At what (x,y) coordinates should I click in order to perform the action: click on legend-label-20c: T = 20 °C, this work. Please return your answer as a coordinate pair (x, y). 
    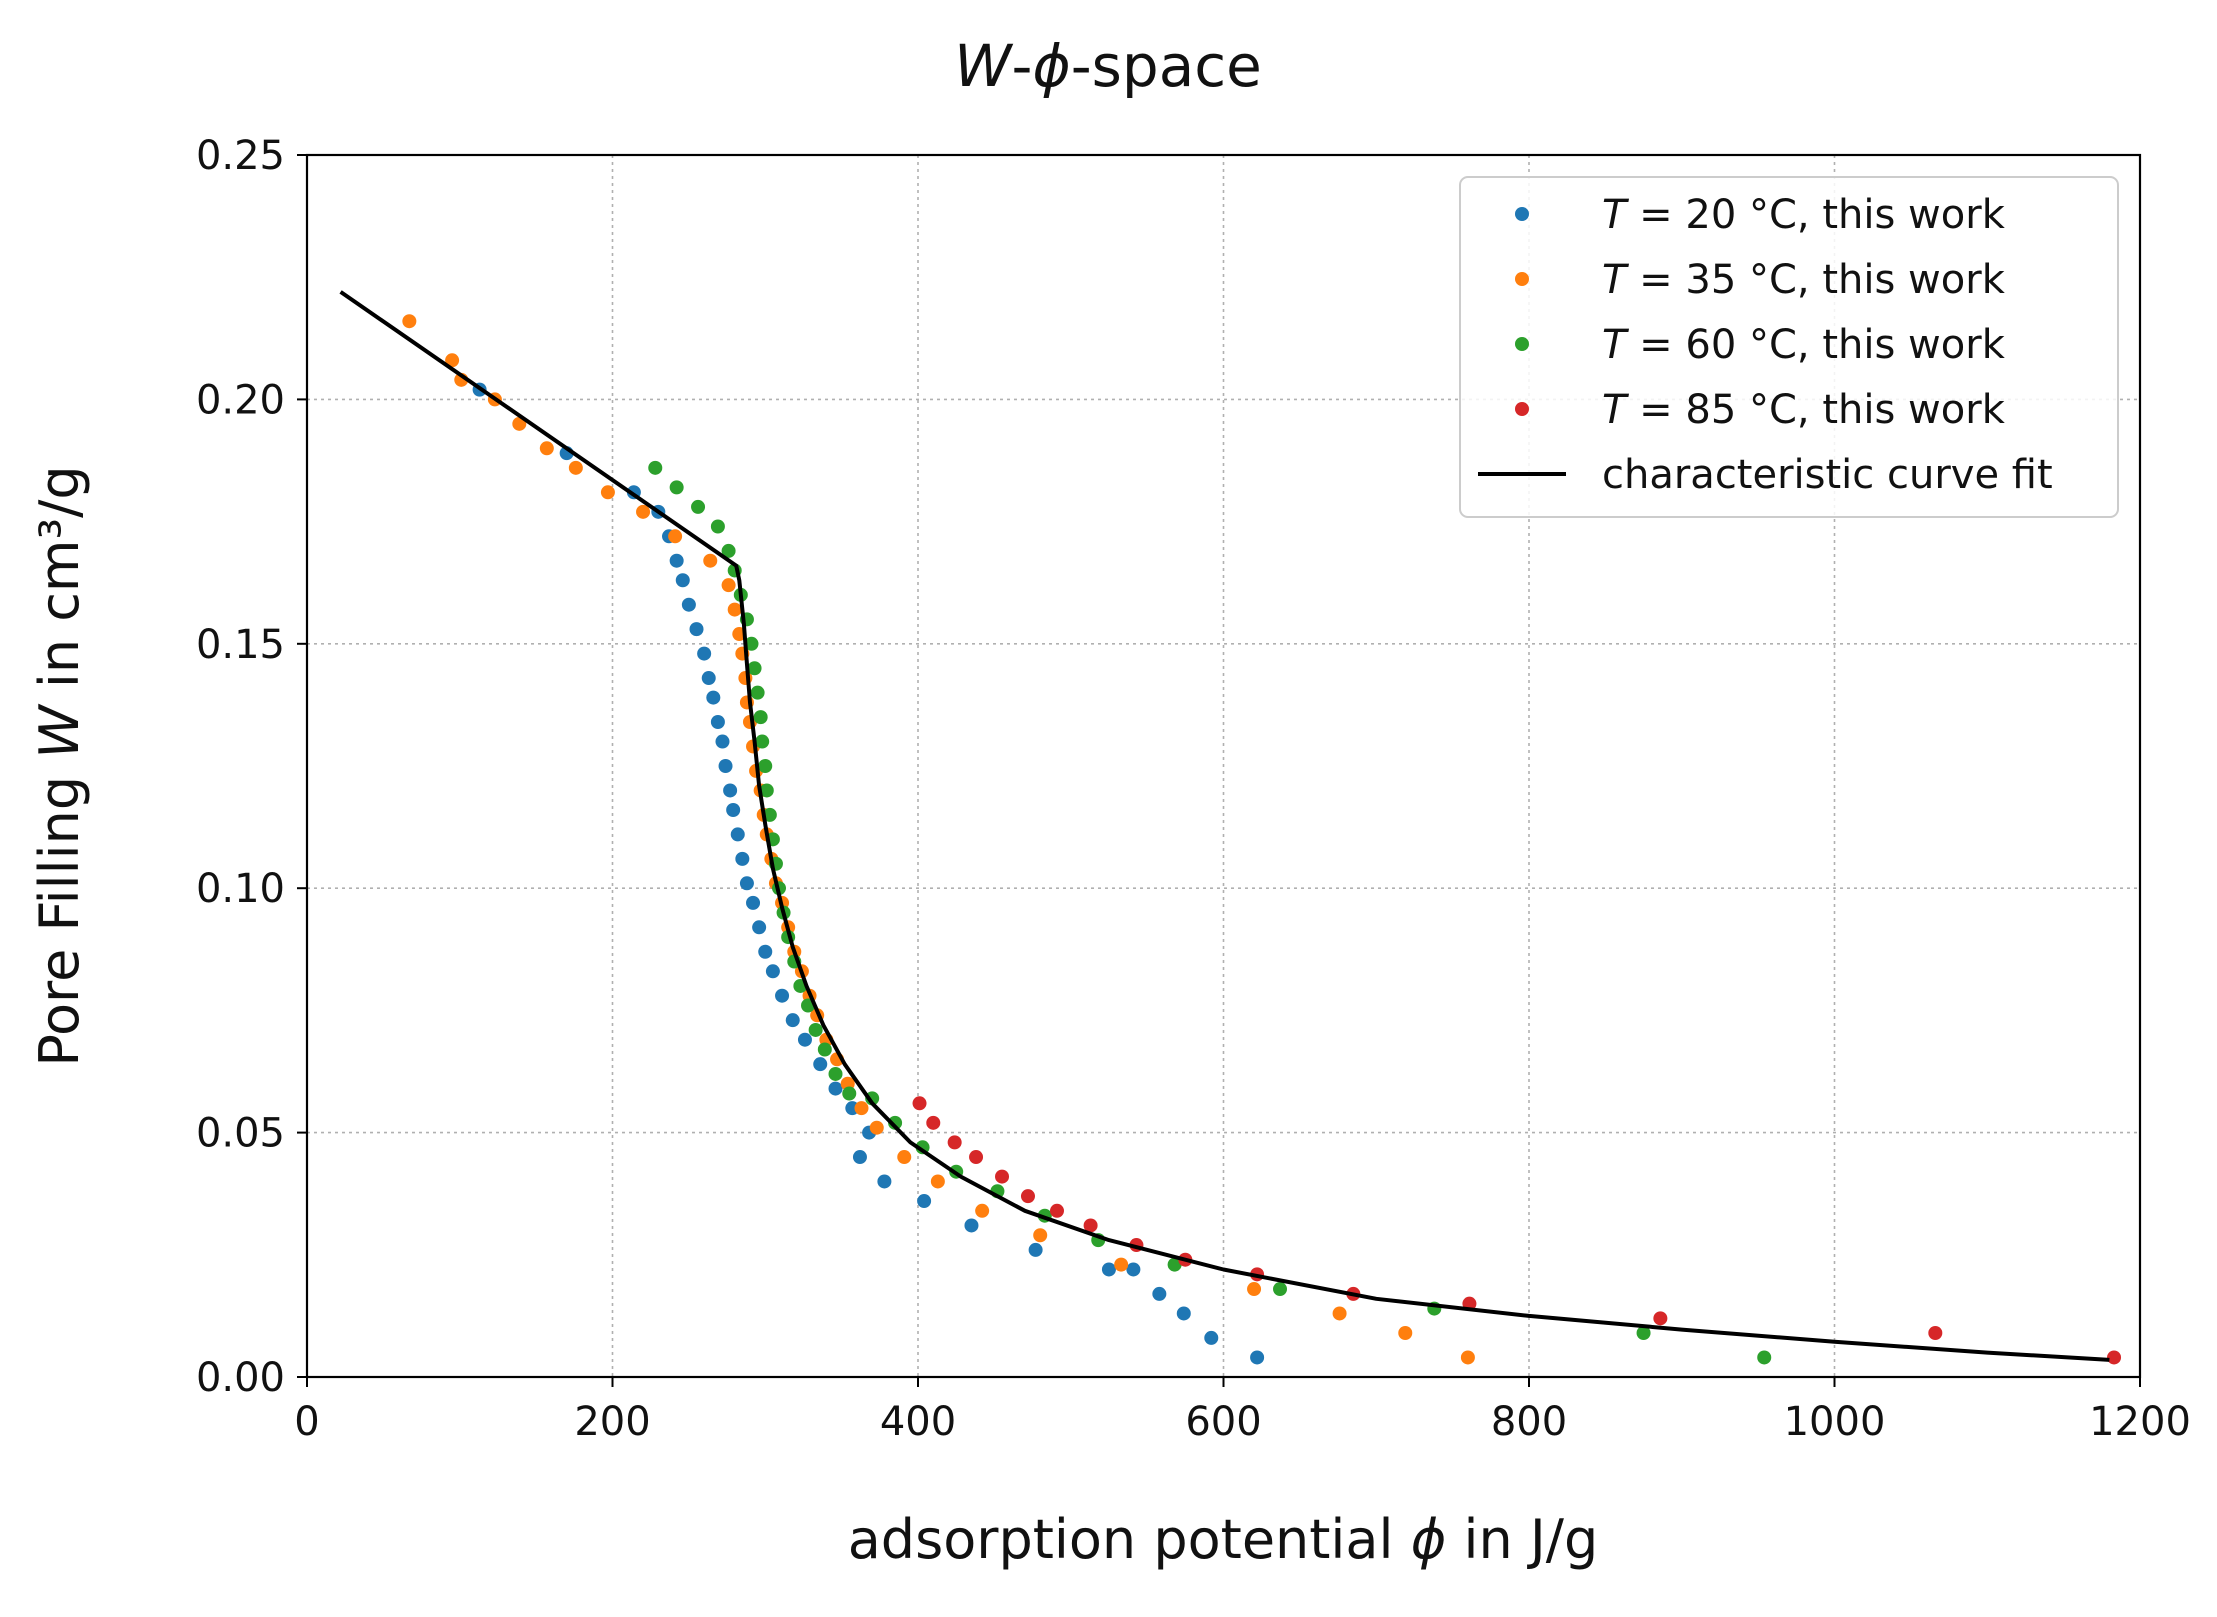
    Looking at the image, I should click on (1804, 215).